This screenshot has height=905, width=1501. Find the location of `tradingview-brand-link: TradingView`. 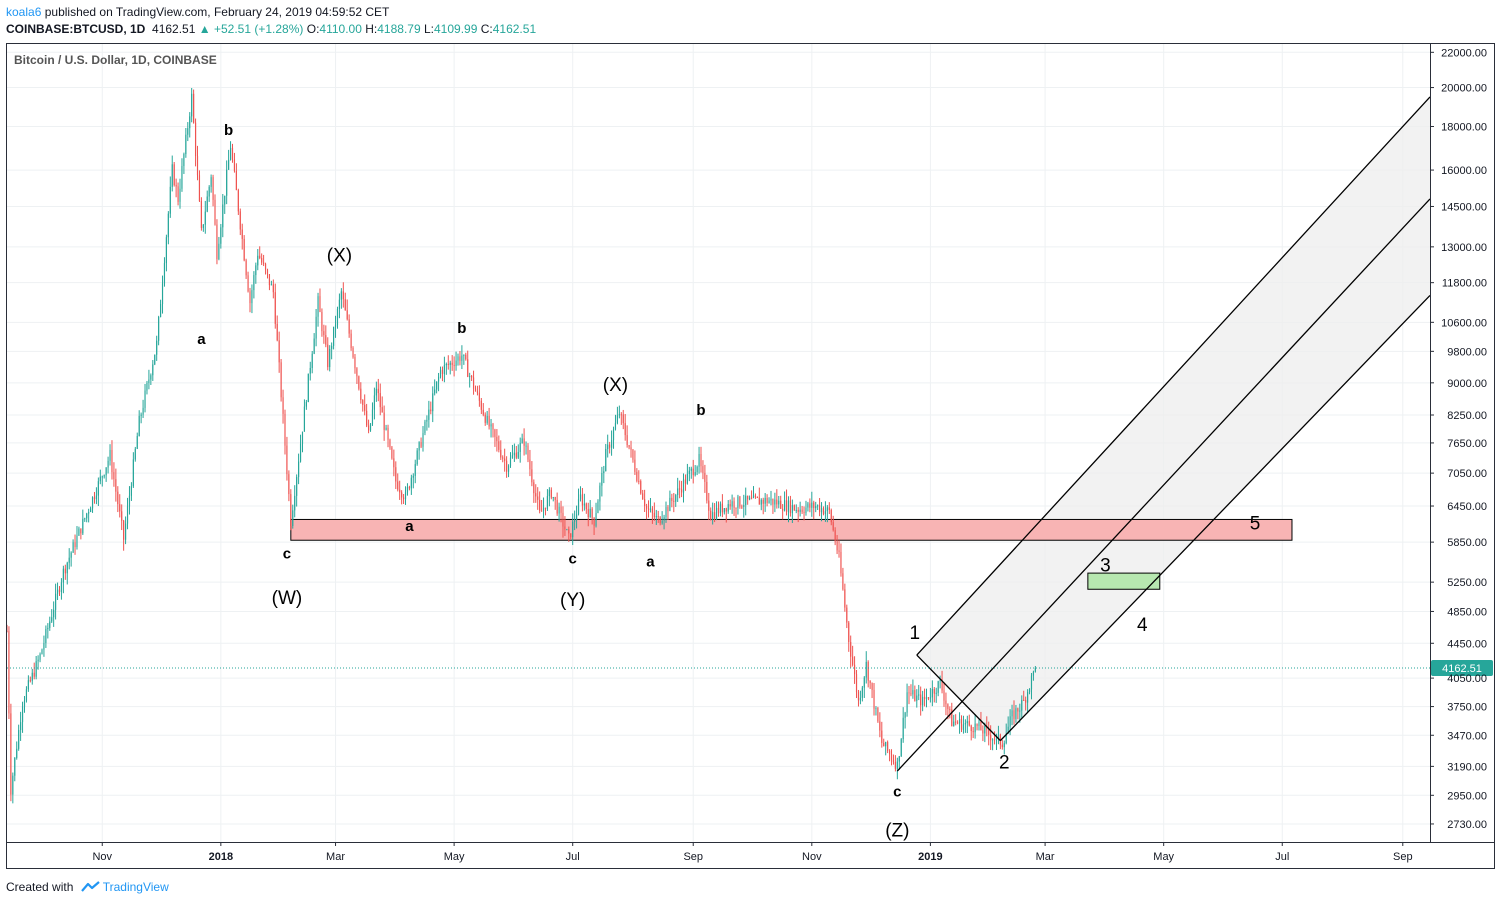

tradingview-brand-link: TradingView is located at coordinates (135, 887).